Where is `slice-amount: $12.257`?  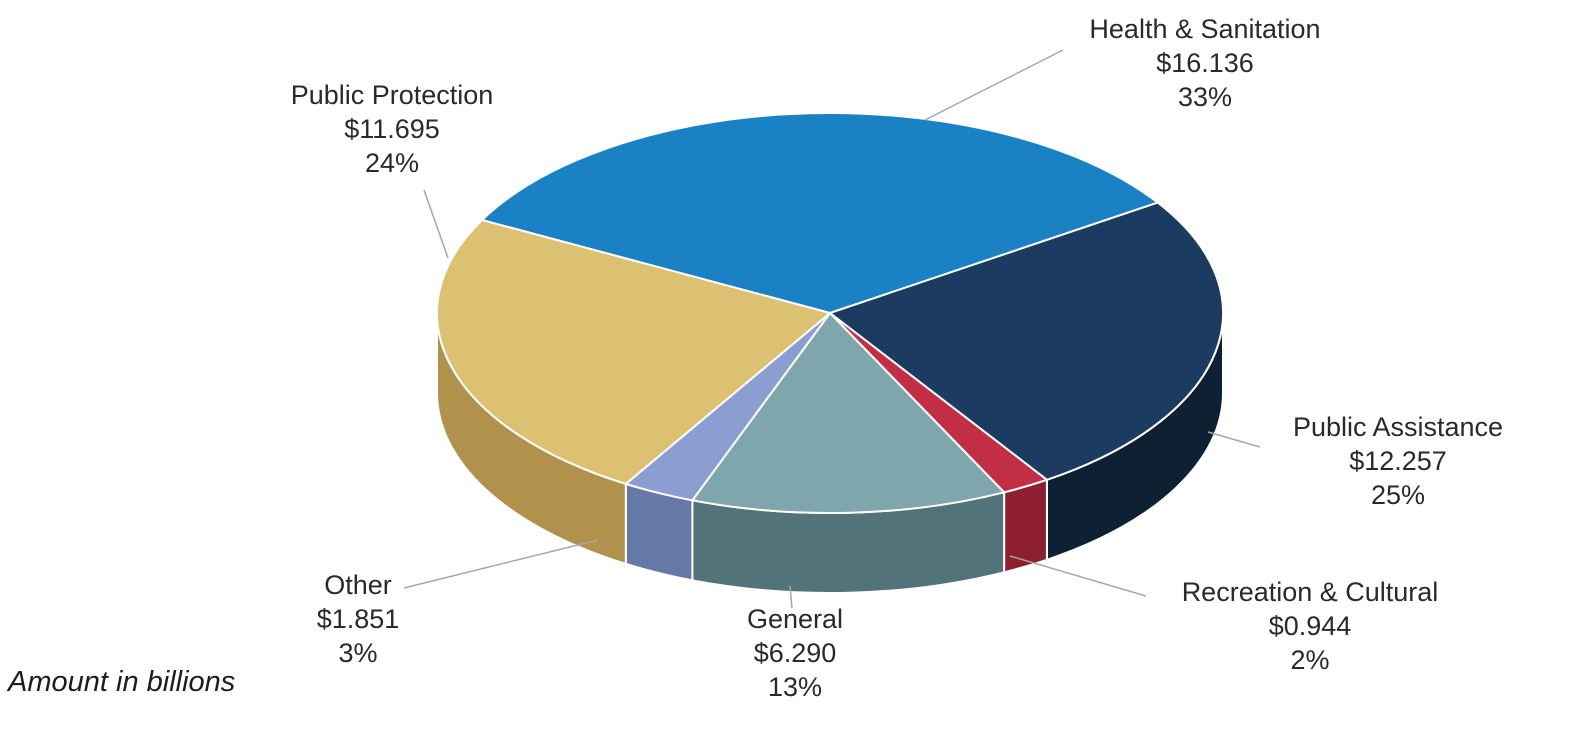
slice-amount: $12.257 is located at coordinates (1398, 461).